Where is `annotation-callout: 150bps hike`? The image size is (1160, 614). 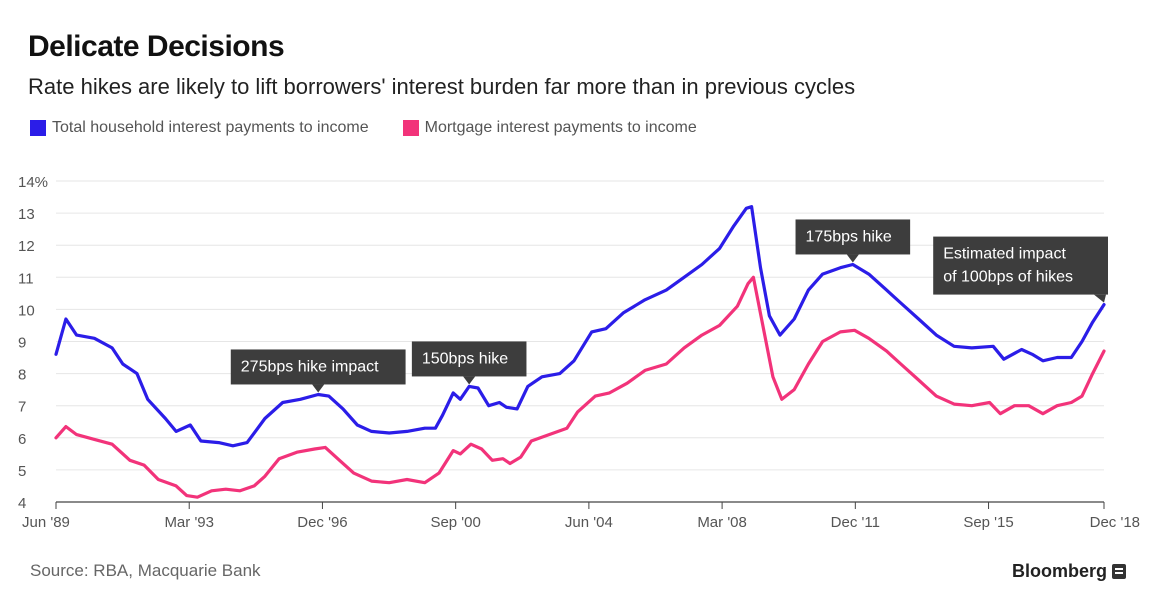
annotation-callout: 150bps hike is located at coordinates (469, 363).